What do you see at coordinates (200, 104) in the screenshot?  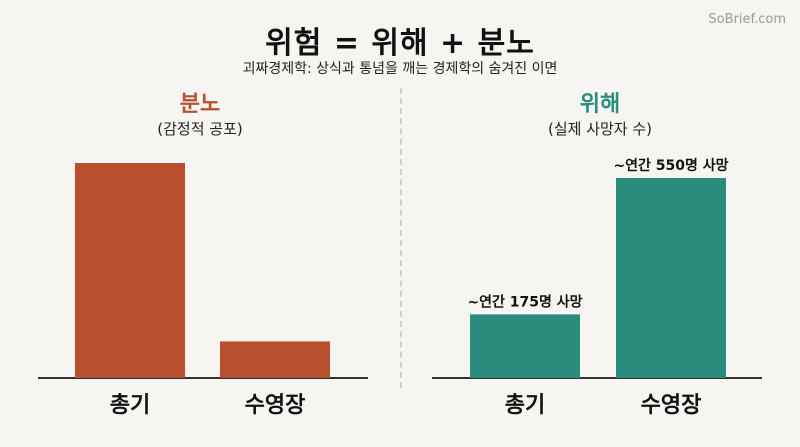 I see `outrage-panel-title: 분노` at bounding box center [200, 104].